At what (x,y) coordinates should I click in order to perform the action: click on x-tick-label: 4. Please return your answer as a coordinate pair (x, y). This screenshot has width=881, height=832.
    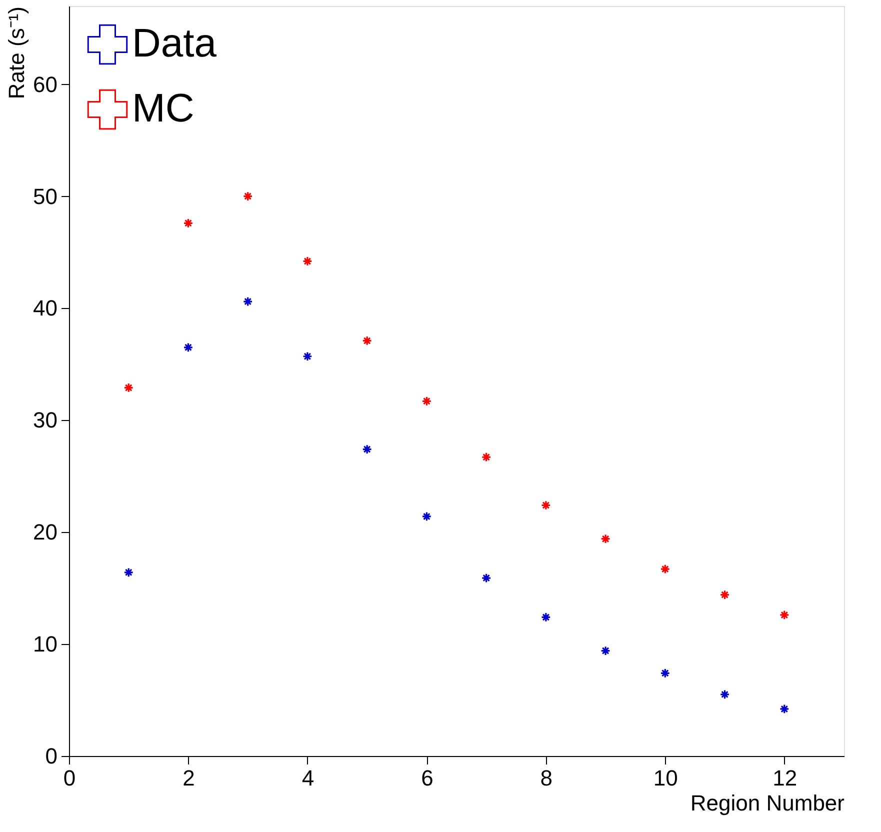
    Looking at the image, I should click on (308, 778).